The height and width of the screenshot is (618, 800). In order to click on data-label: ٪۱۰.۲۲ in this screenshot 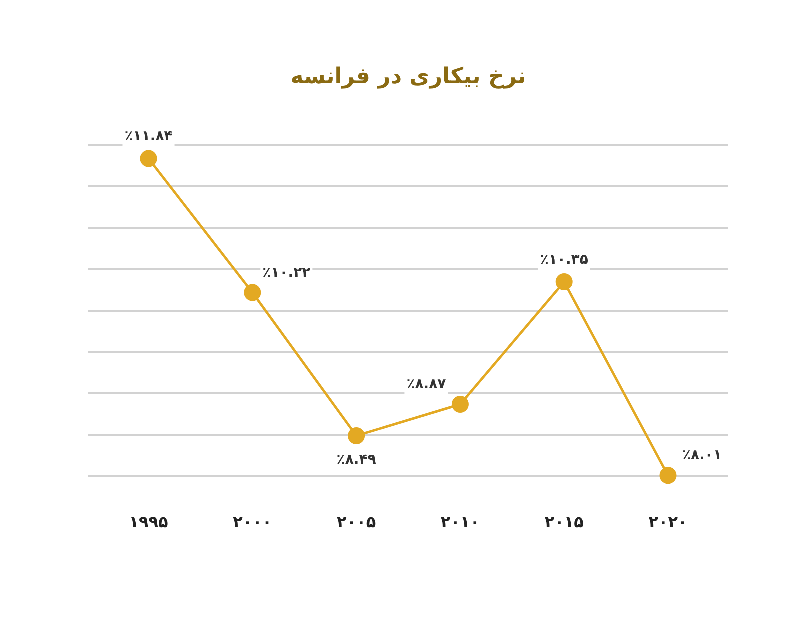, I will do `click(287, 272)`.